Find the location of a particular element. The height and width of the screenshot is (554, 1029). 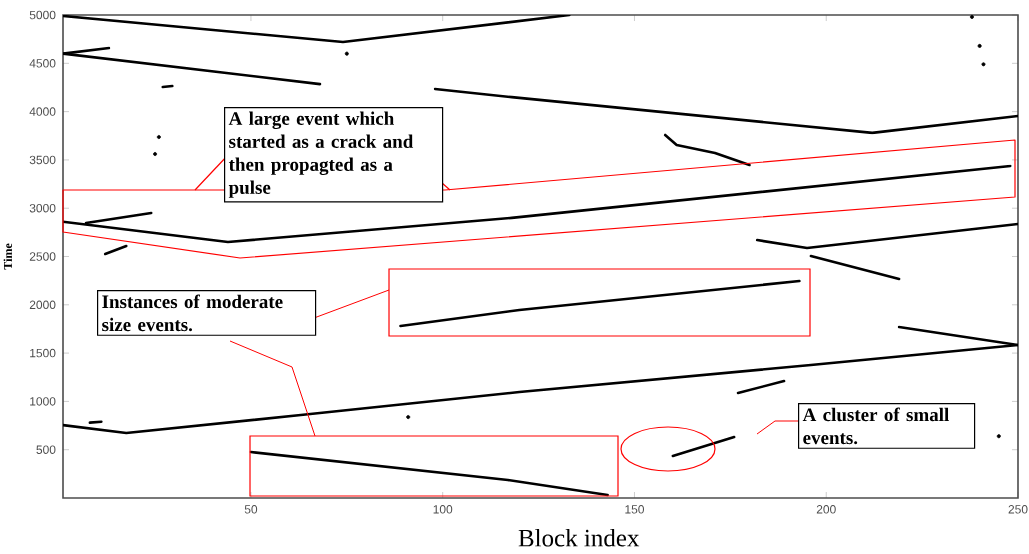

x-tick-label: 150 is located at coordinates (635, 509).